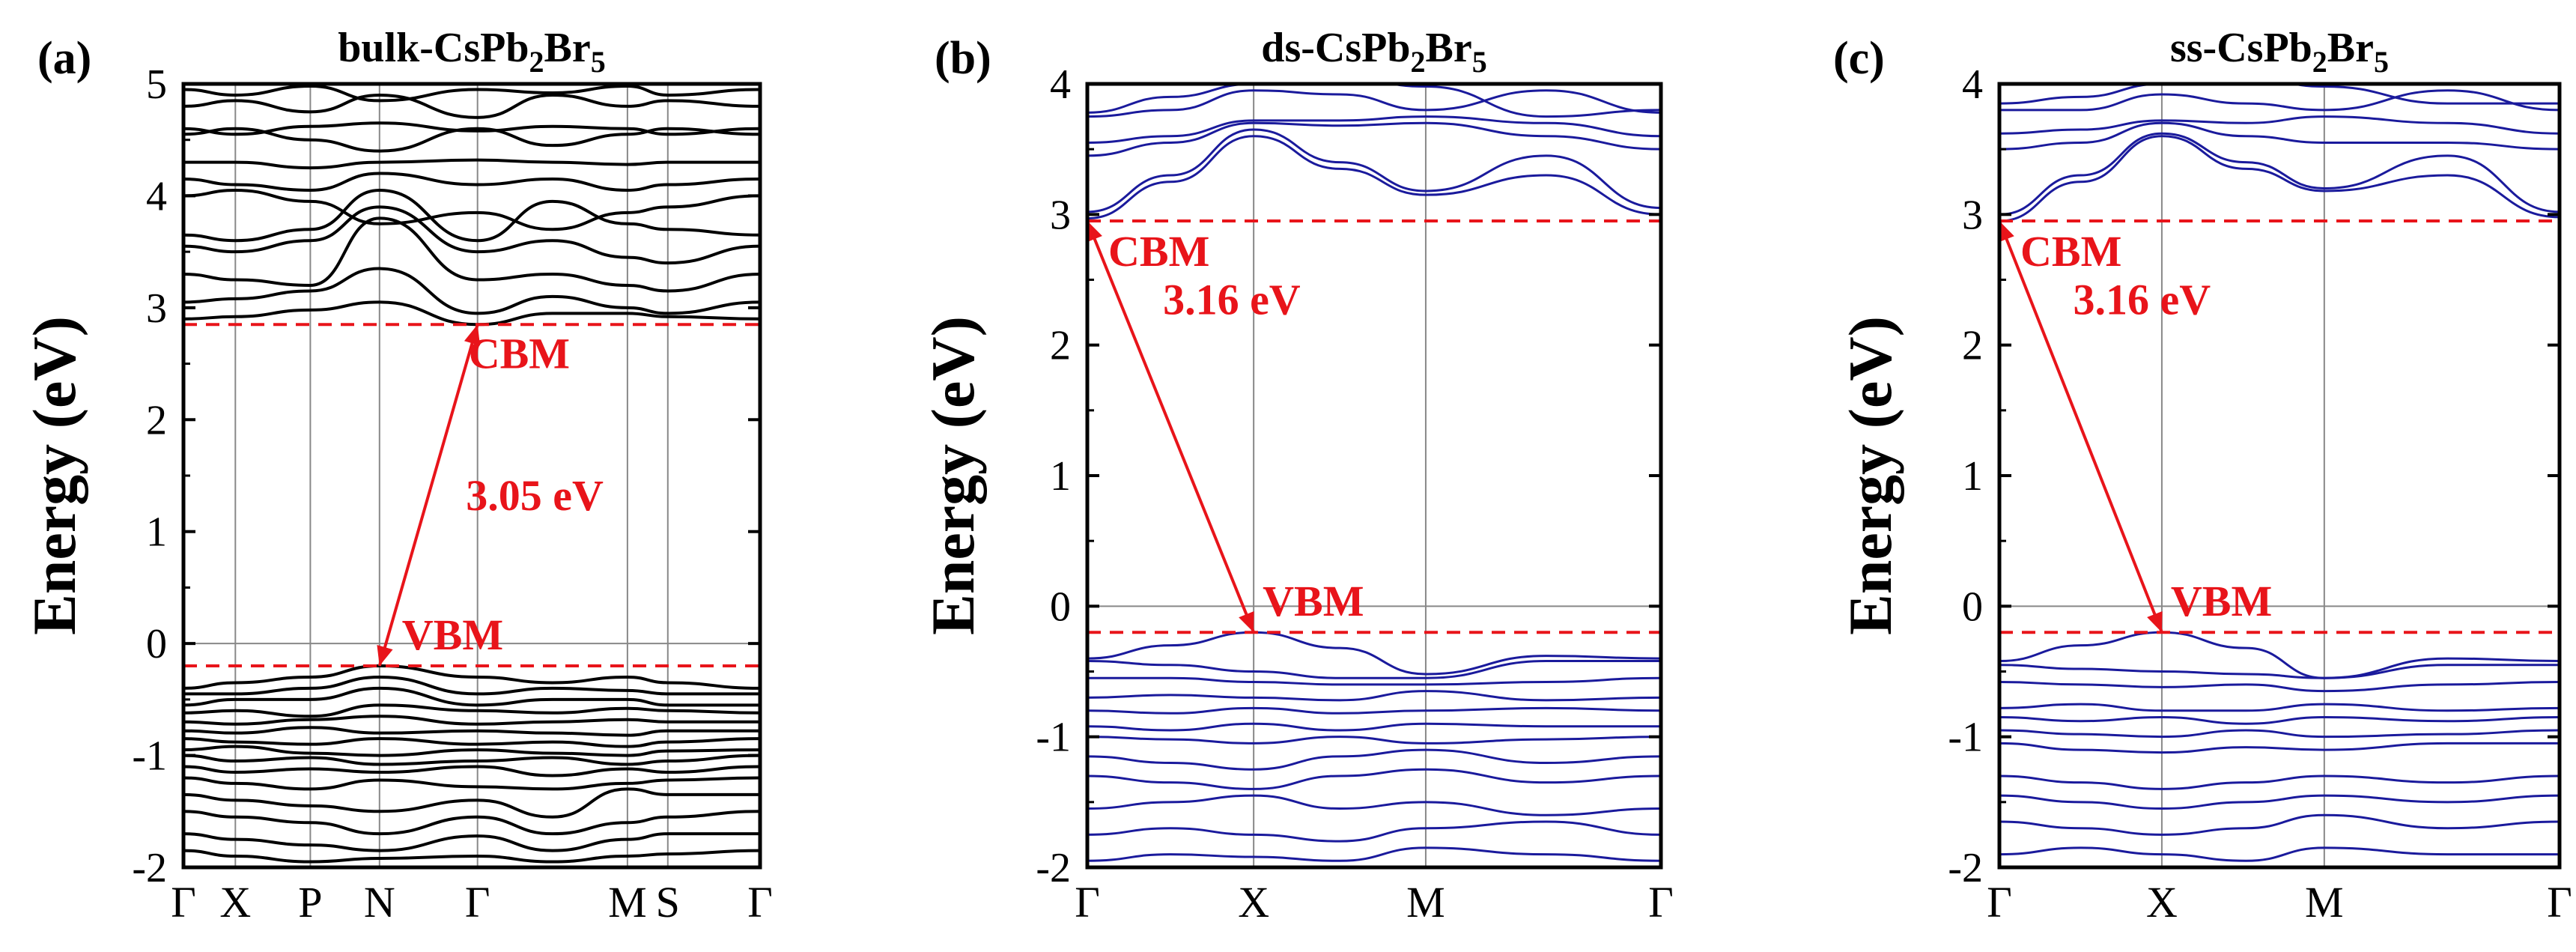 The image size is (2576, 952). I want to click on band-gap-value: 3.05 eV, so click(535, 495).